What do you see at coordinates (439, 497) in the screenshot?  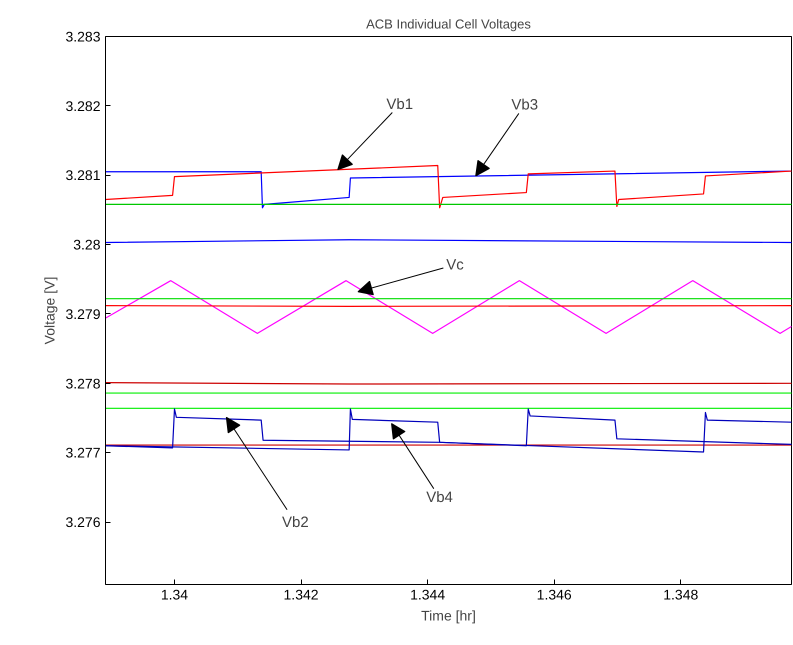 I see `annotation: Vb4` at bounding box center [439, 497].